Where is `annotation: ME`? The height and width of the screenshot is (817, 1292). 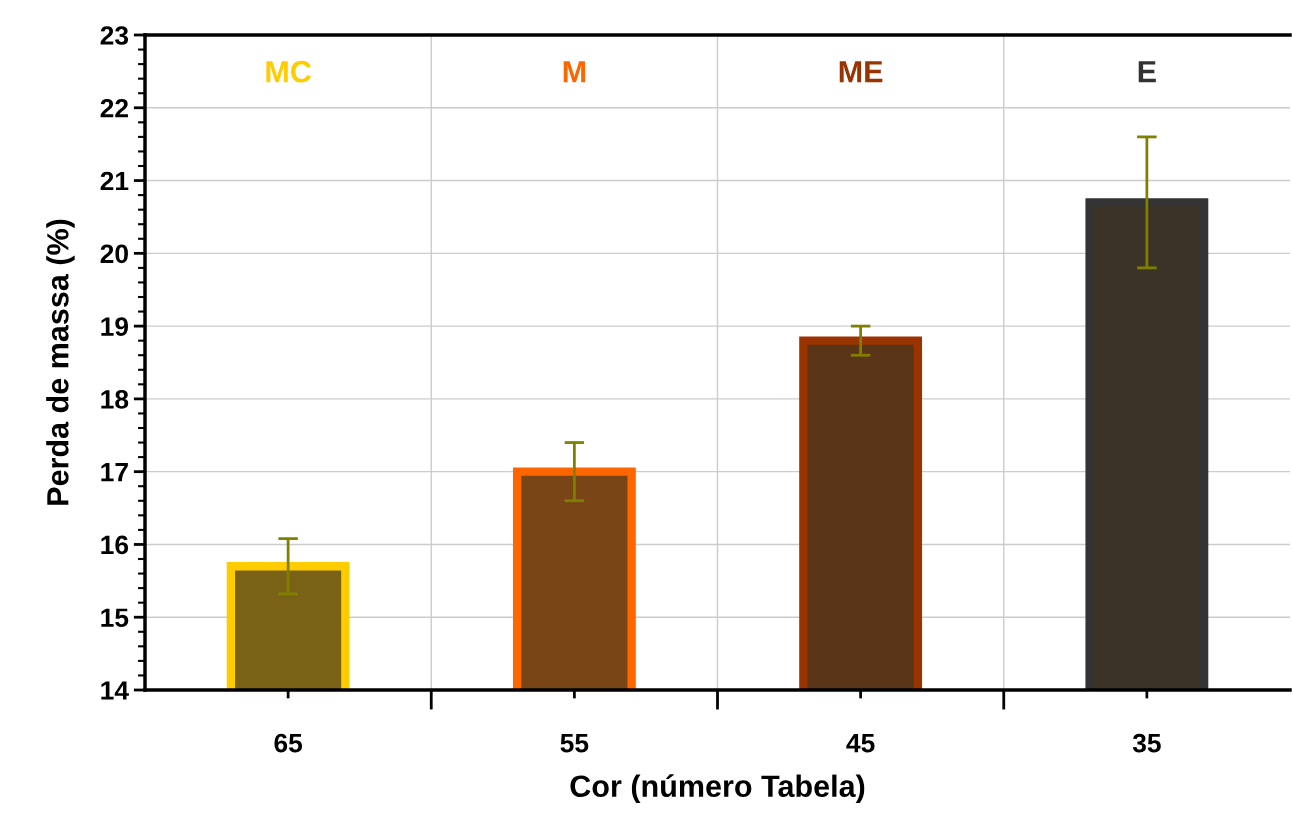
annotation: ME is located at coordinates (861, 72).